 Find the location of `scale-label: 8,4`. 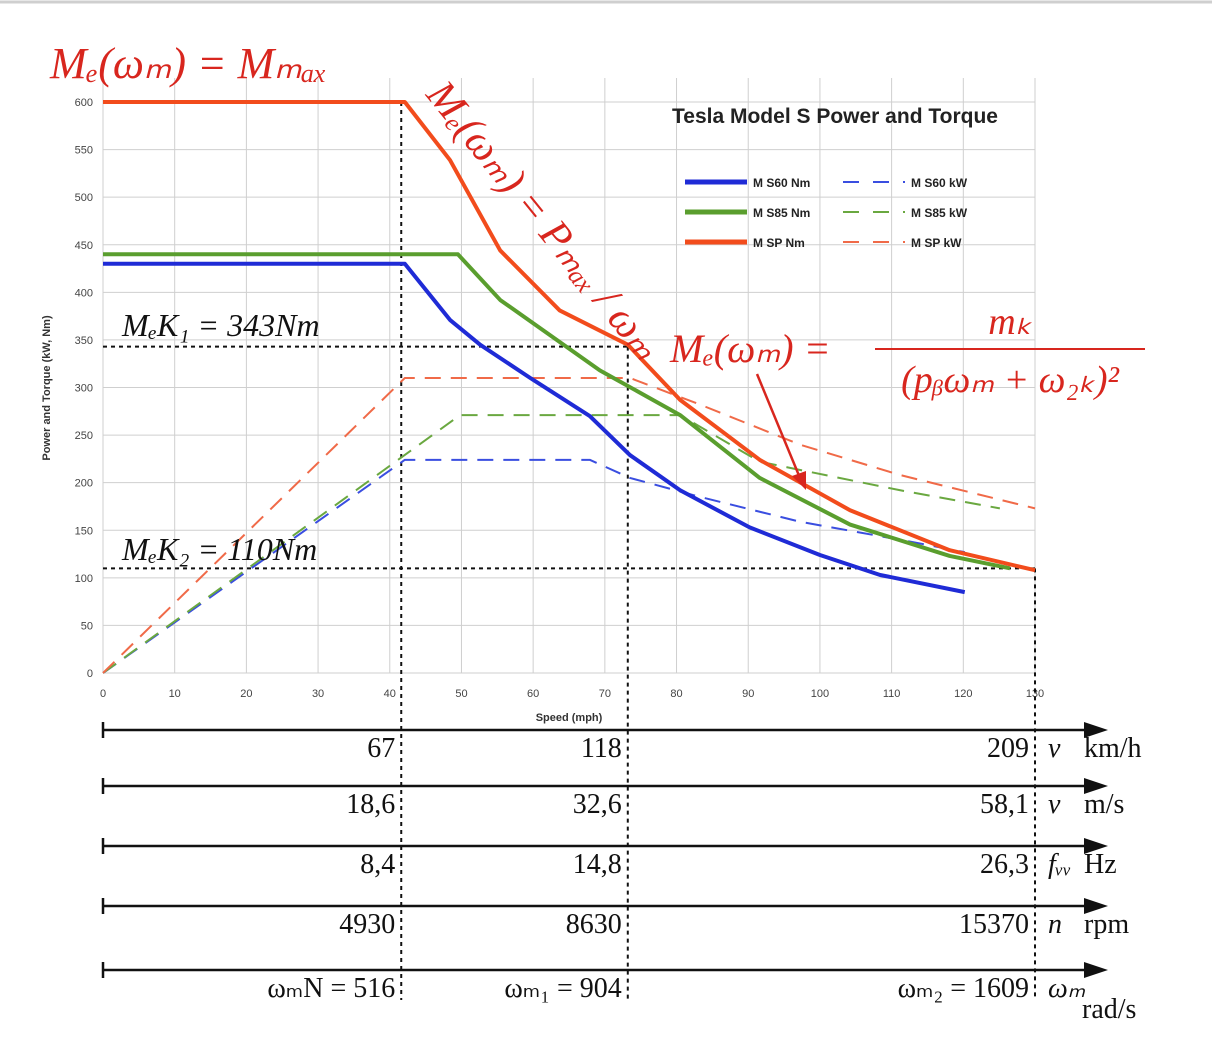

scale-label: 8,4 is located at coordinates (377, 864).